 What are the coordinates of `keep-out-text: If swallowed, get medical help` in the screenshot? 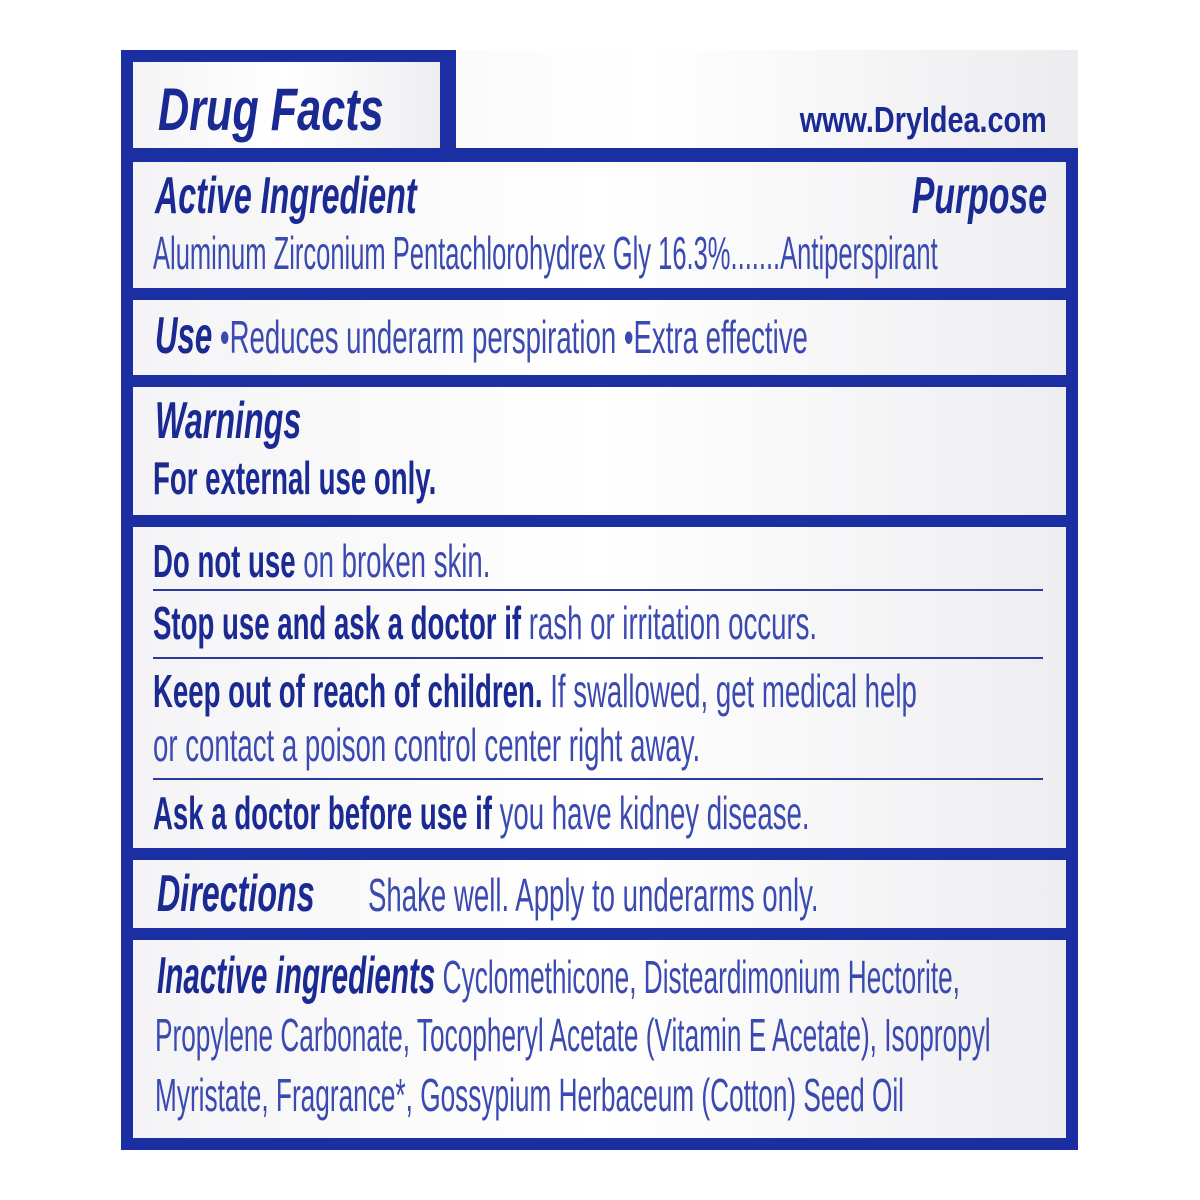 It's located at (729, 691).